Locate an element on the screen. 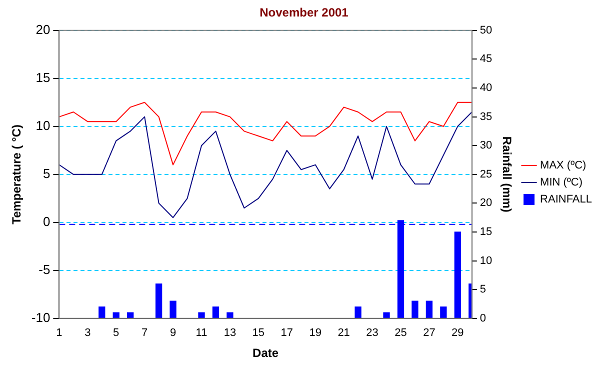 The image size is (608, 371). legend-label: MAX (ºC) is located at coordinates (563, 166).